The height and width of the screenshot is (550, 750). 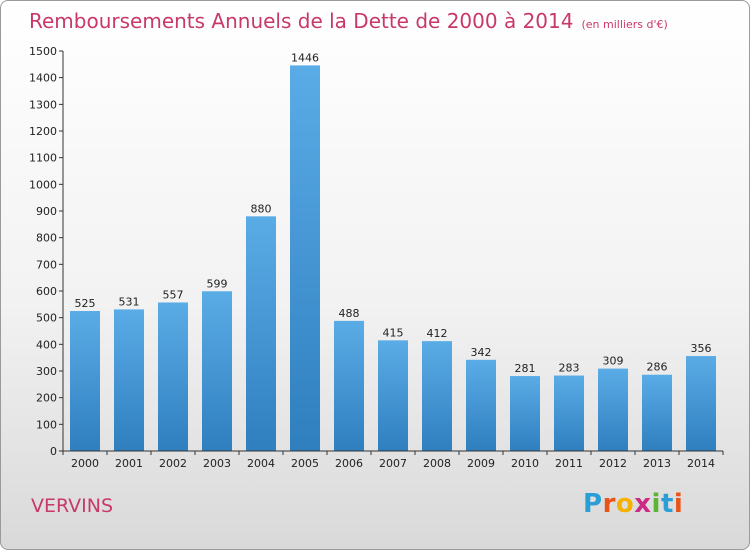 What do you see at coordinates (625, 504) in the screenshot?
I see `logo-letter: o` at bounding box center [625, 504].